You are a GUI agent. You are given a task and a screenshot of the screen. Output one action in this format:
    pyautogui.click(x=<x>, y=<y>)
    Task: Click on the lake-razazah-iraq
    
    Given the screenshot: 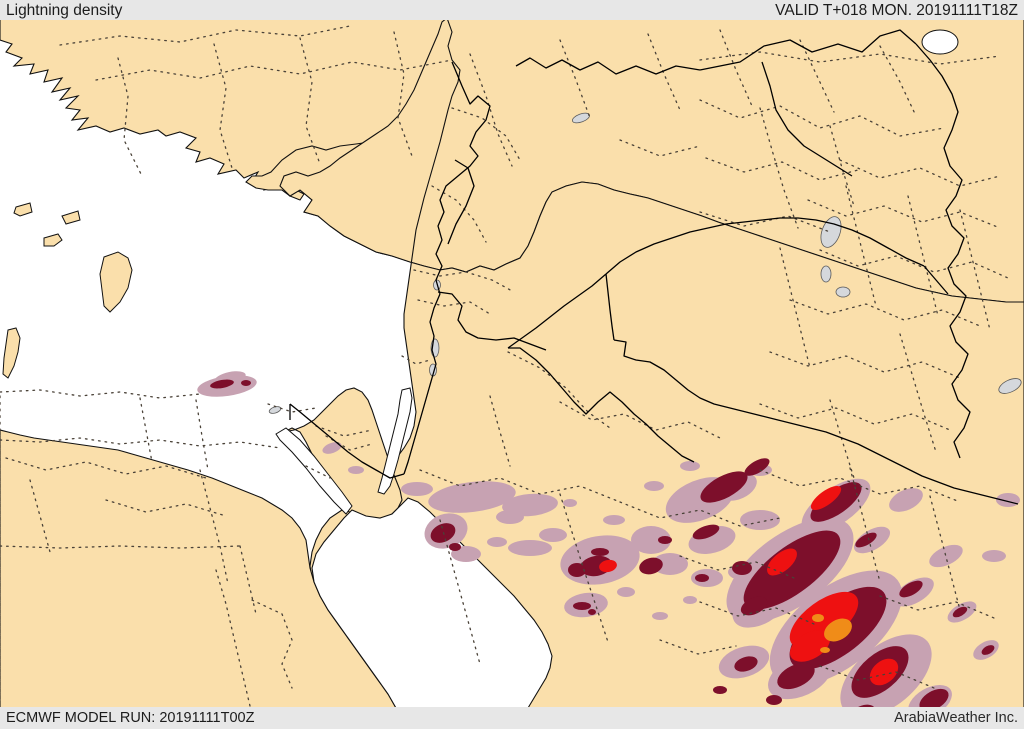 What is the action you would take?
    pyautogui.click(x=826, y=274)
    